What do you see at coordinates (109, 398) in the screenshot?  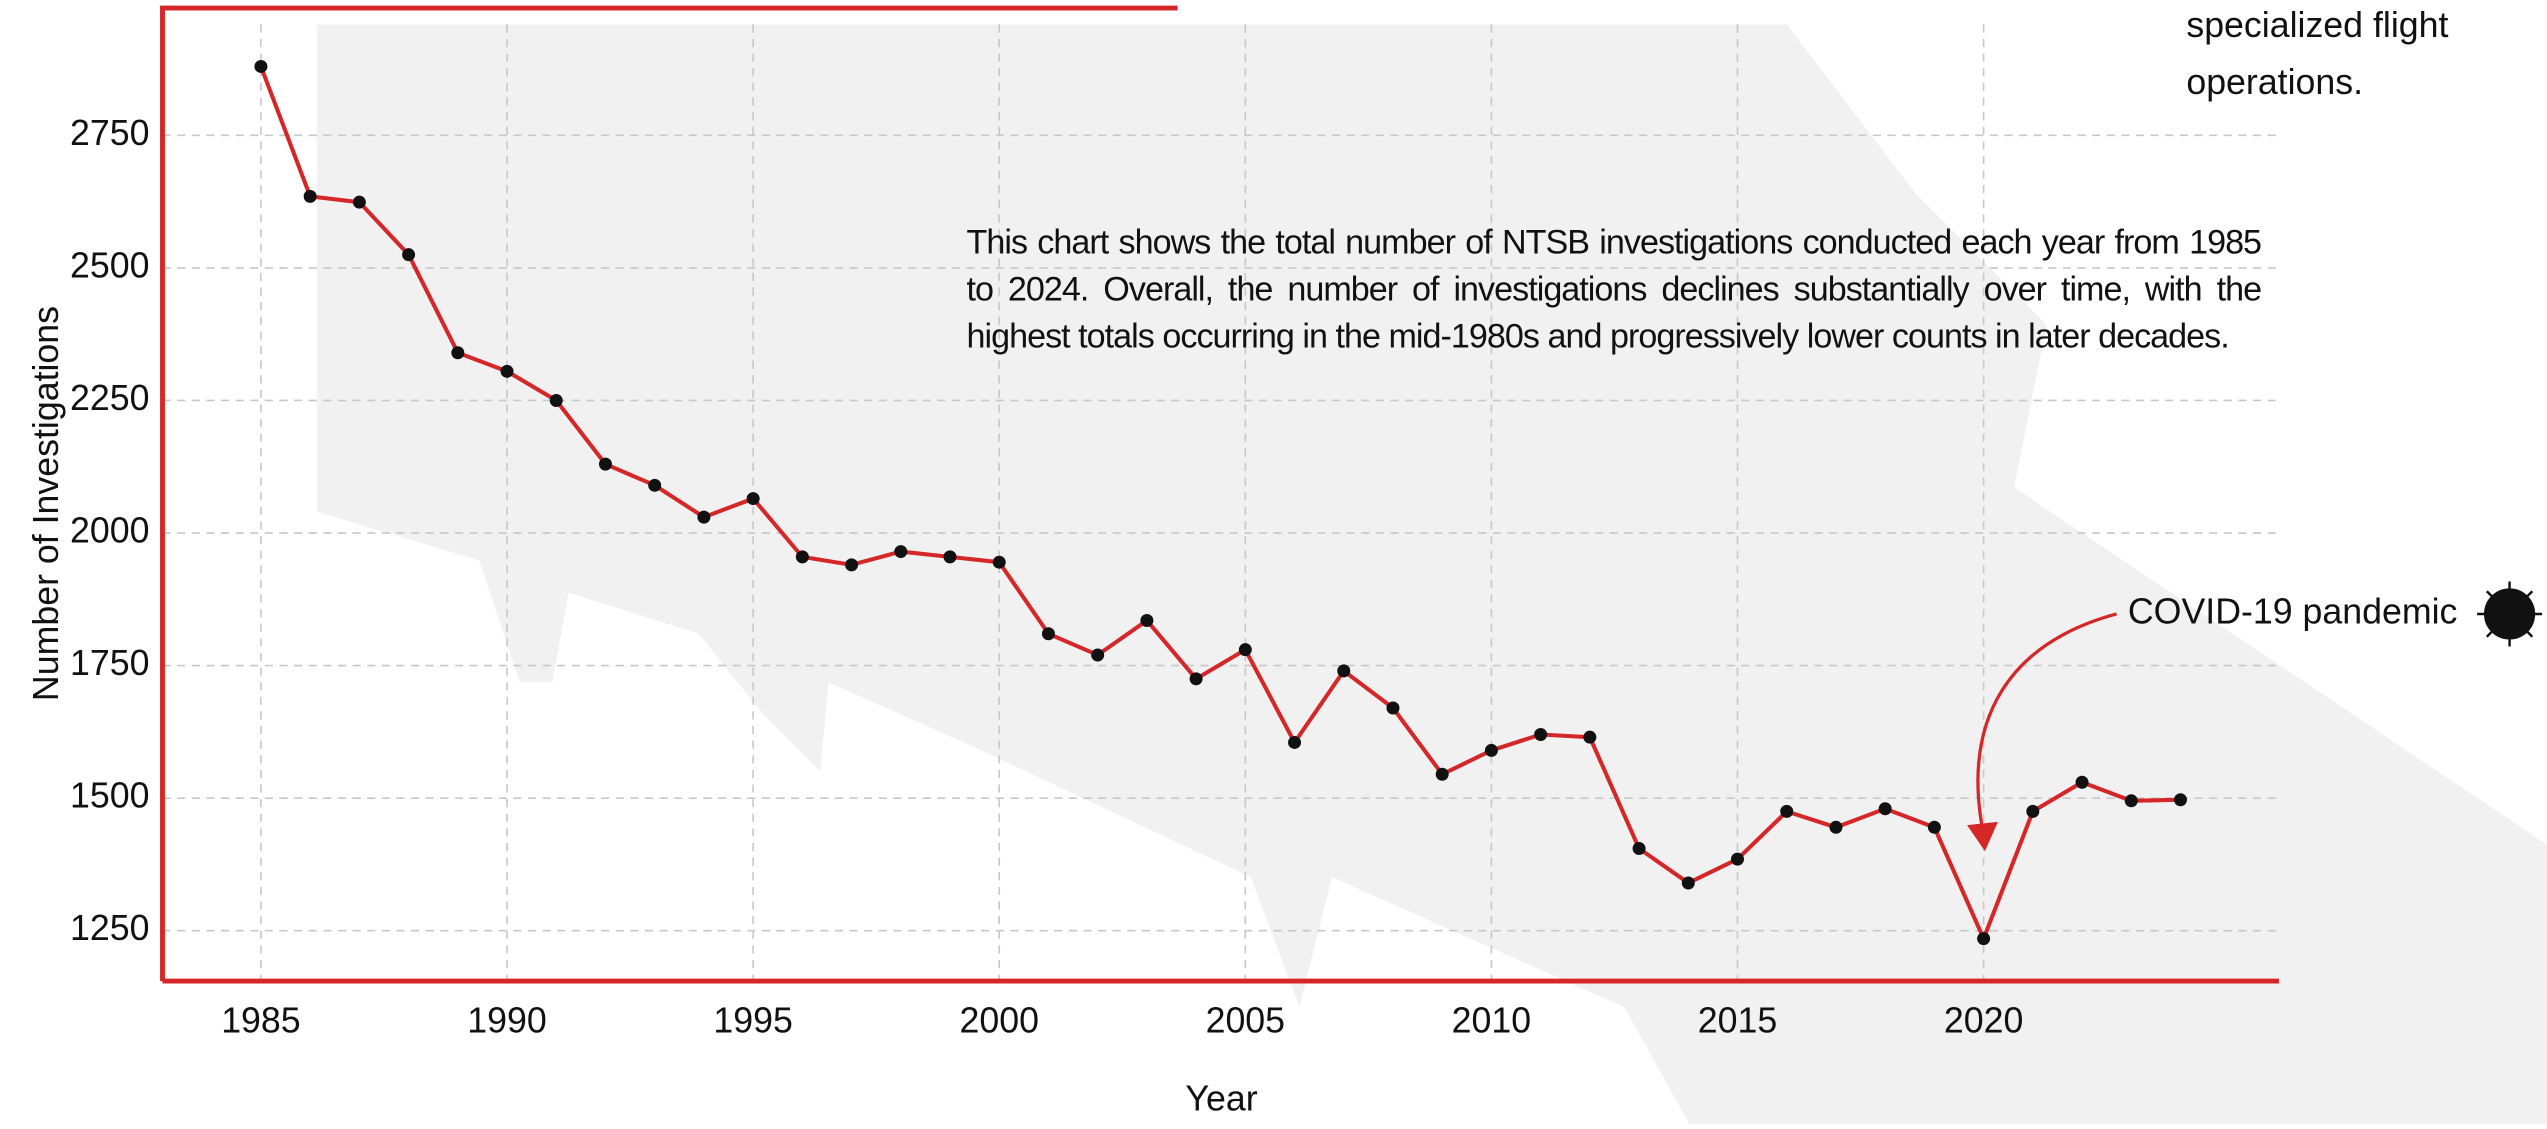 I see `y-tick-label: 2250` at bounding box center [109, 398].